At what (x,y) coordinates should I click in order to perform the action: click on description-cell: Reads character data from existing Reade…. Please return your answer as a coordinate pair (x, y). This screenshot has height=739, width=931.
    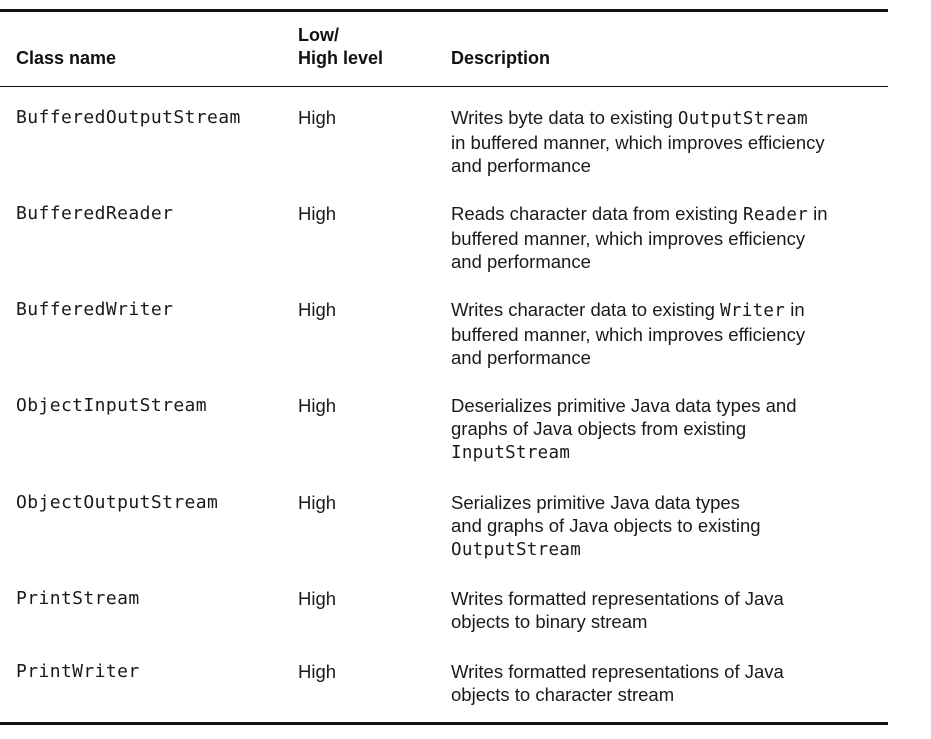
    Looking at the image, I should click on (668, 237).